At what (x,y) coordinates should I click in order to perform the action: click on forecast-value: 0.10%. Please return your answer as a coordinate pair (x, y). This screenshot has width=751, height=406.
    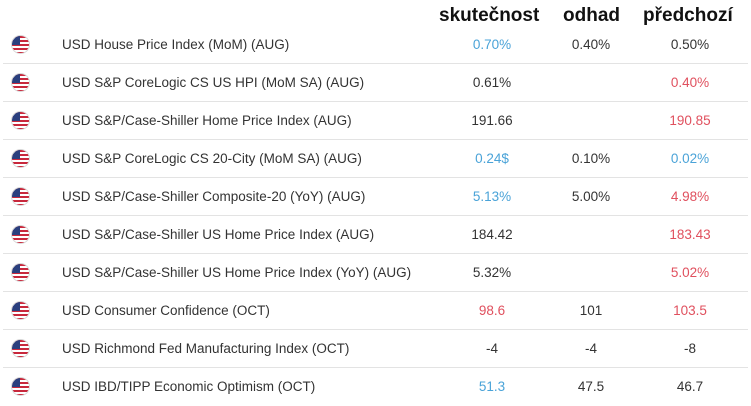
    Looking at the image, I should click on (591, 158).